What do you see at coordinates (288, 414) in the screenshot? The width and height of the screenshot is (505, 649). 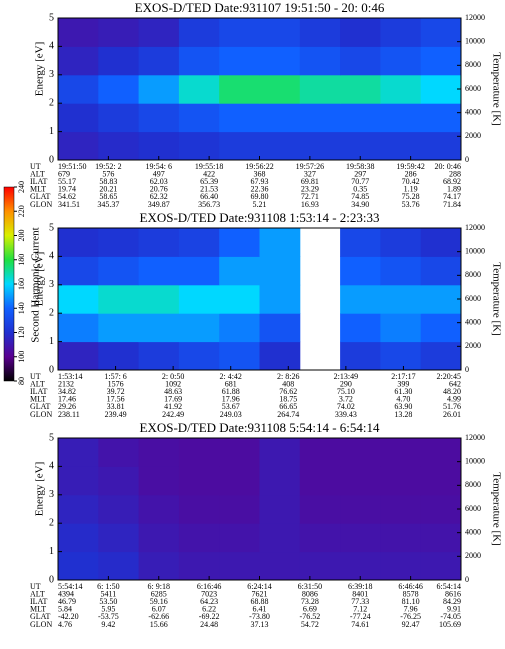 I see `table-cell: 264.74` at bounding box center [288, 414].